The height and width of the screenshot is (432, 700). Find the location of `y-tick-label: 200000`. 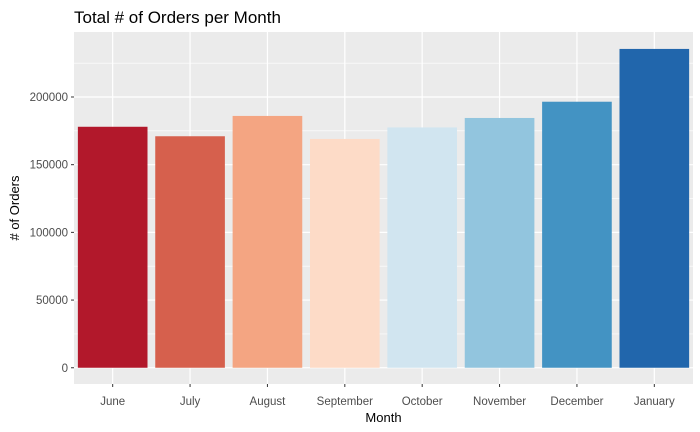

y-tick-label: 200000 is located at coordinates (49, 98).